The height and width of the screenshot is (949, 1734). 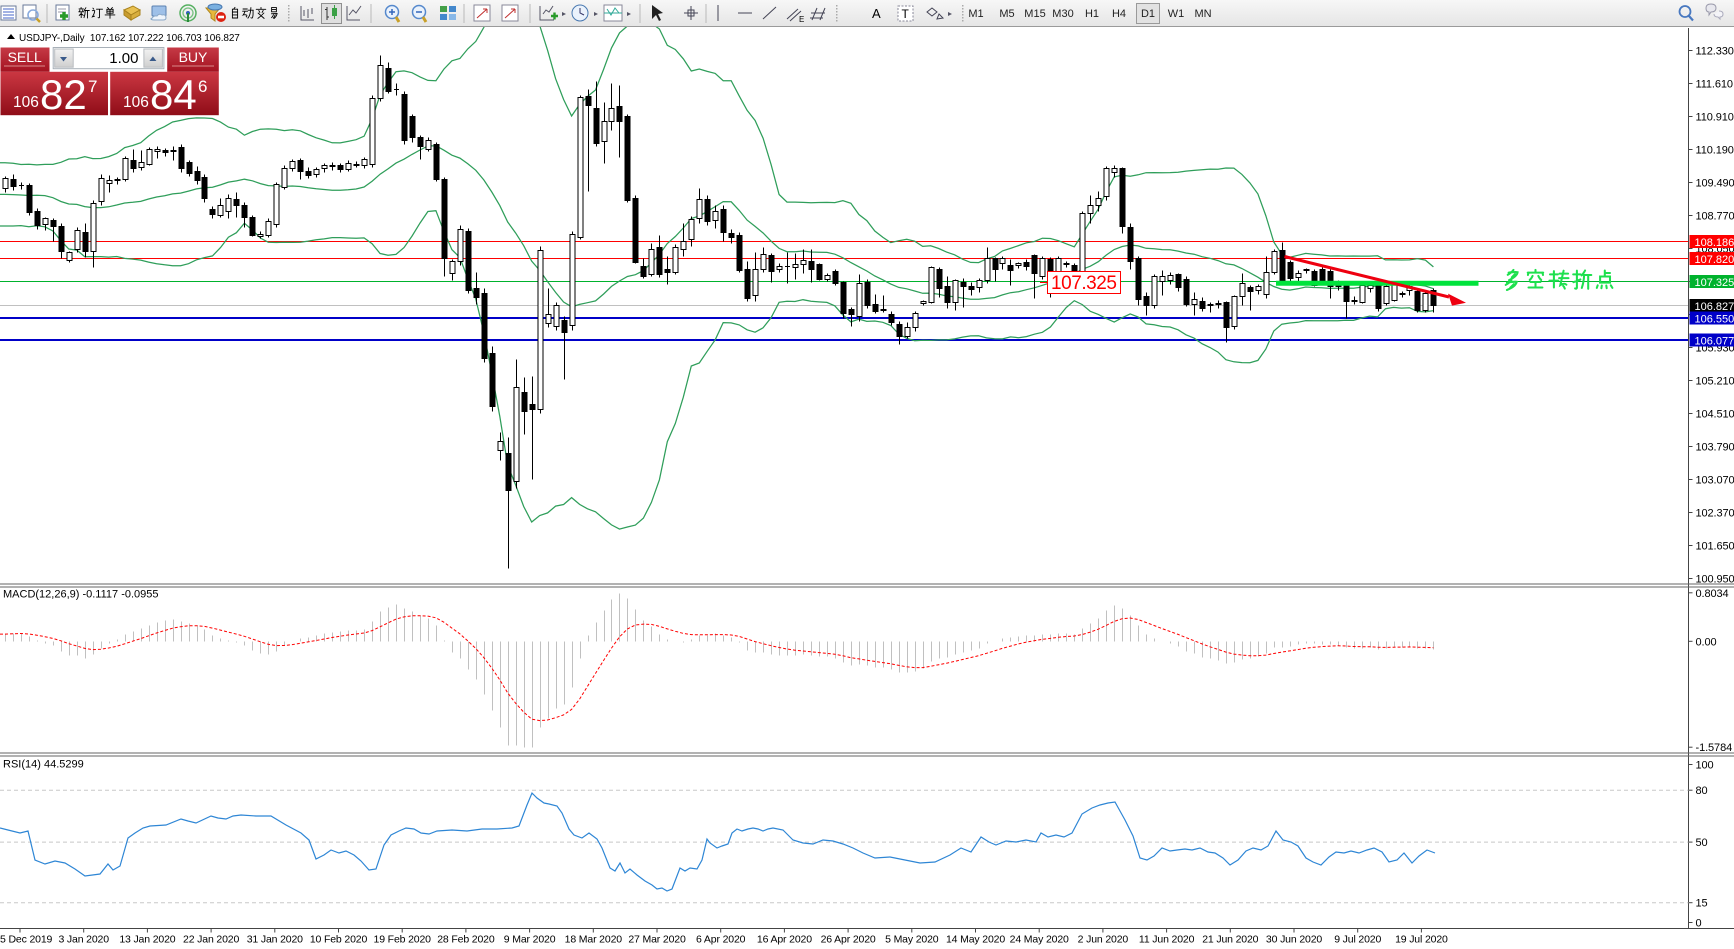 What do you see at coordinates (1357, 940) in the screenshot?
I see `svg-text: 9 Jul 2020` at bounding box center [1357, 940].